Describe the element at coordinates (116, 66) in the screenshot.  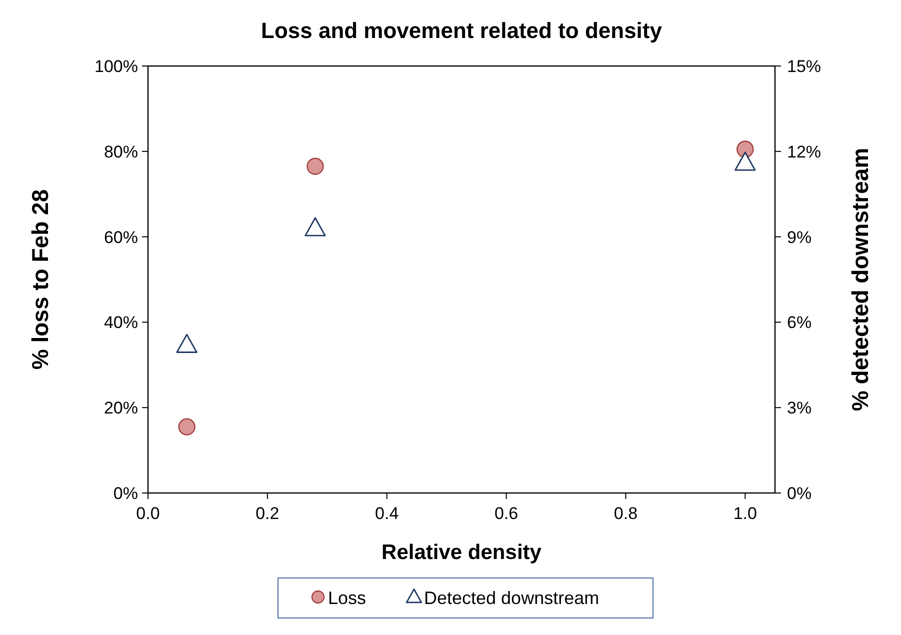
I see `y-tick-label: 100%` at that location.